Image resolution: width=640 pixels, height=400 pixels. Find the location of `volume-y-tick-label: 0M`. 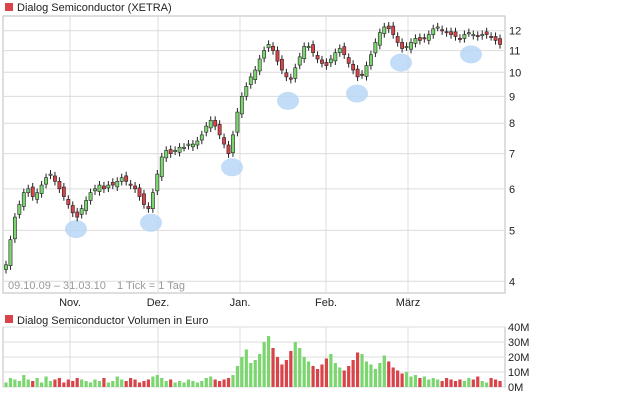

volume-y-tick-label: 0M is located at coordinates (515, 388).